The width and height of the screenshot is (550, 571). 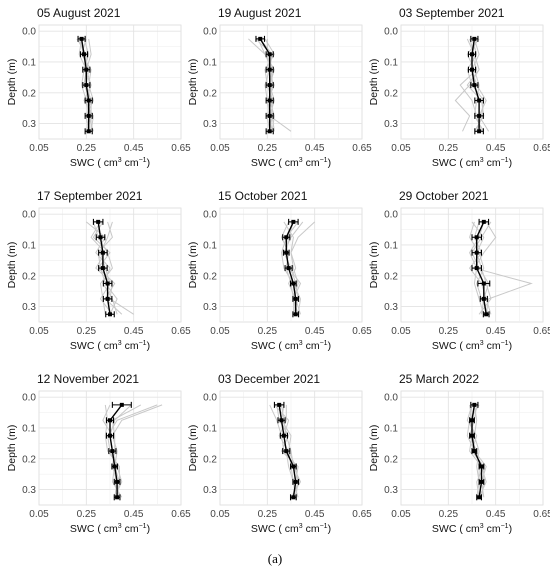 I want to click on chart-title: 03 December 2021, so click(x=269, y=379).